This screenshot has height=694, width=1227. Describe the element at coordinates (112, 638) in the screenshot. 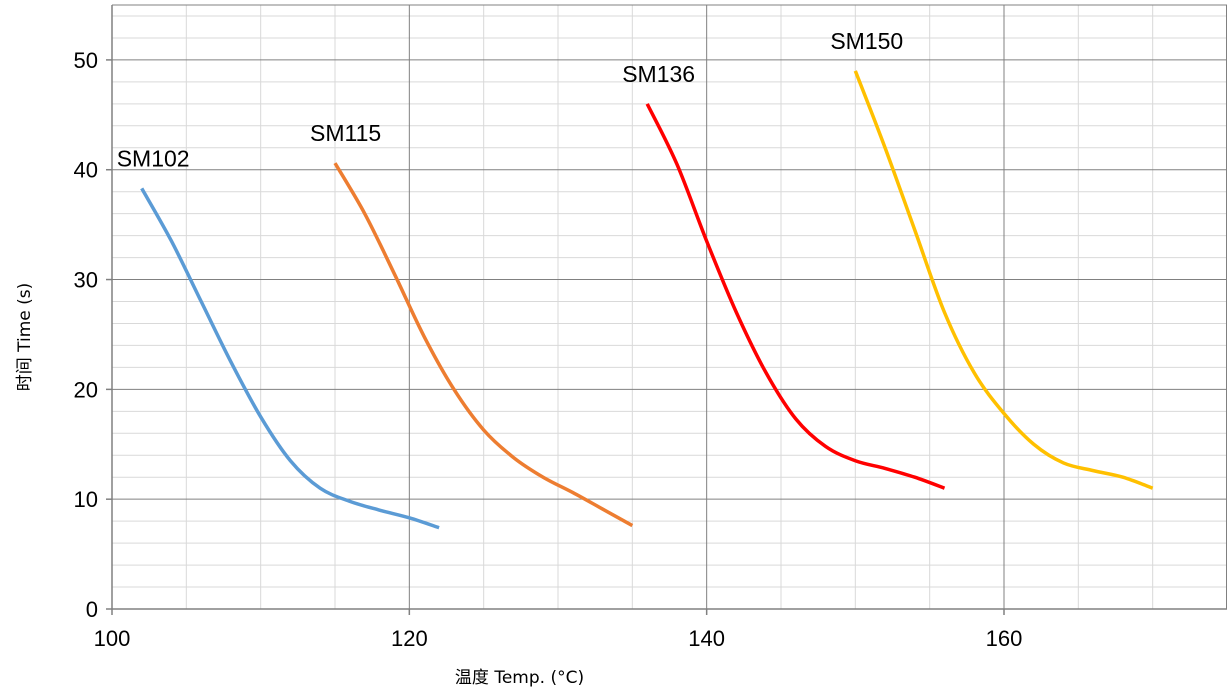

I see `x-tick-label: 100` at that location.